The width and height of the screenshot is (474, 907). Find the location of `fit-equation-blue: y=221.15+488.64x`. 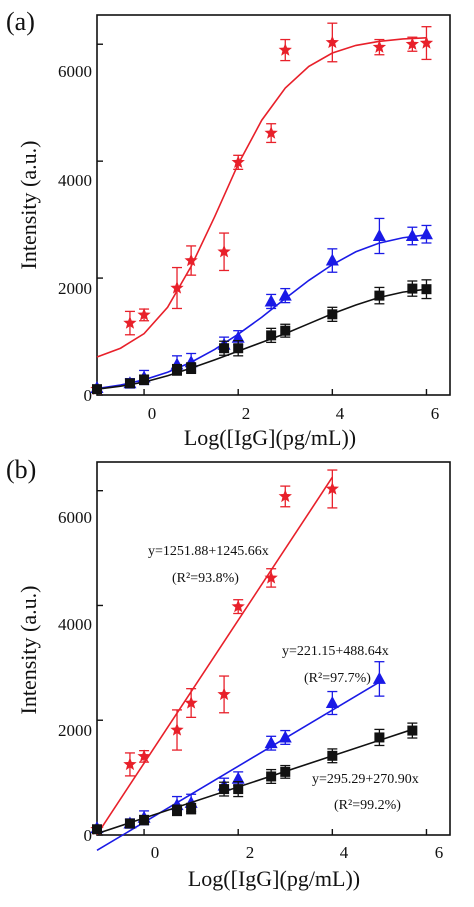

fit-equation-blue: y=221.15+488.64x is located at coordinates (335, 651).